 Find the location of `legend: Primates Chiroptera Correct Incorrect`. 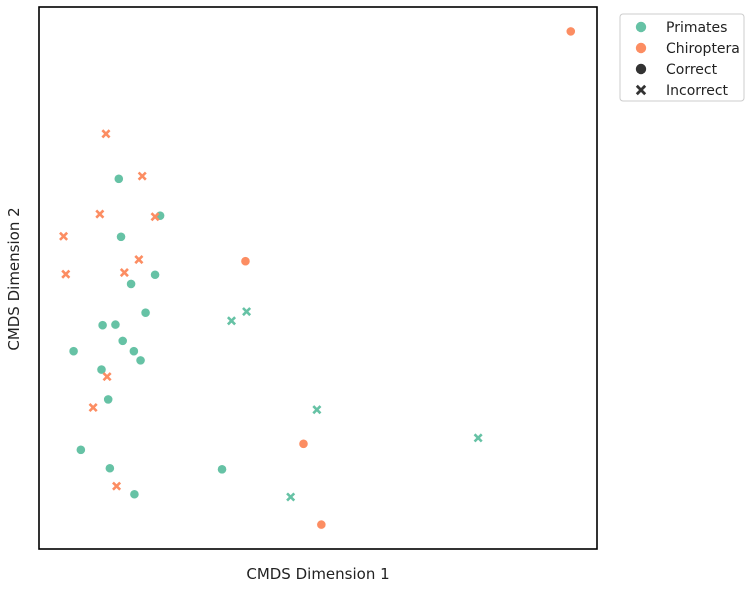

legend: Primates Chiroptera Correct Incorrect is located at coordinates (682, 57).